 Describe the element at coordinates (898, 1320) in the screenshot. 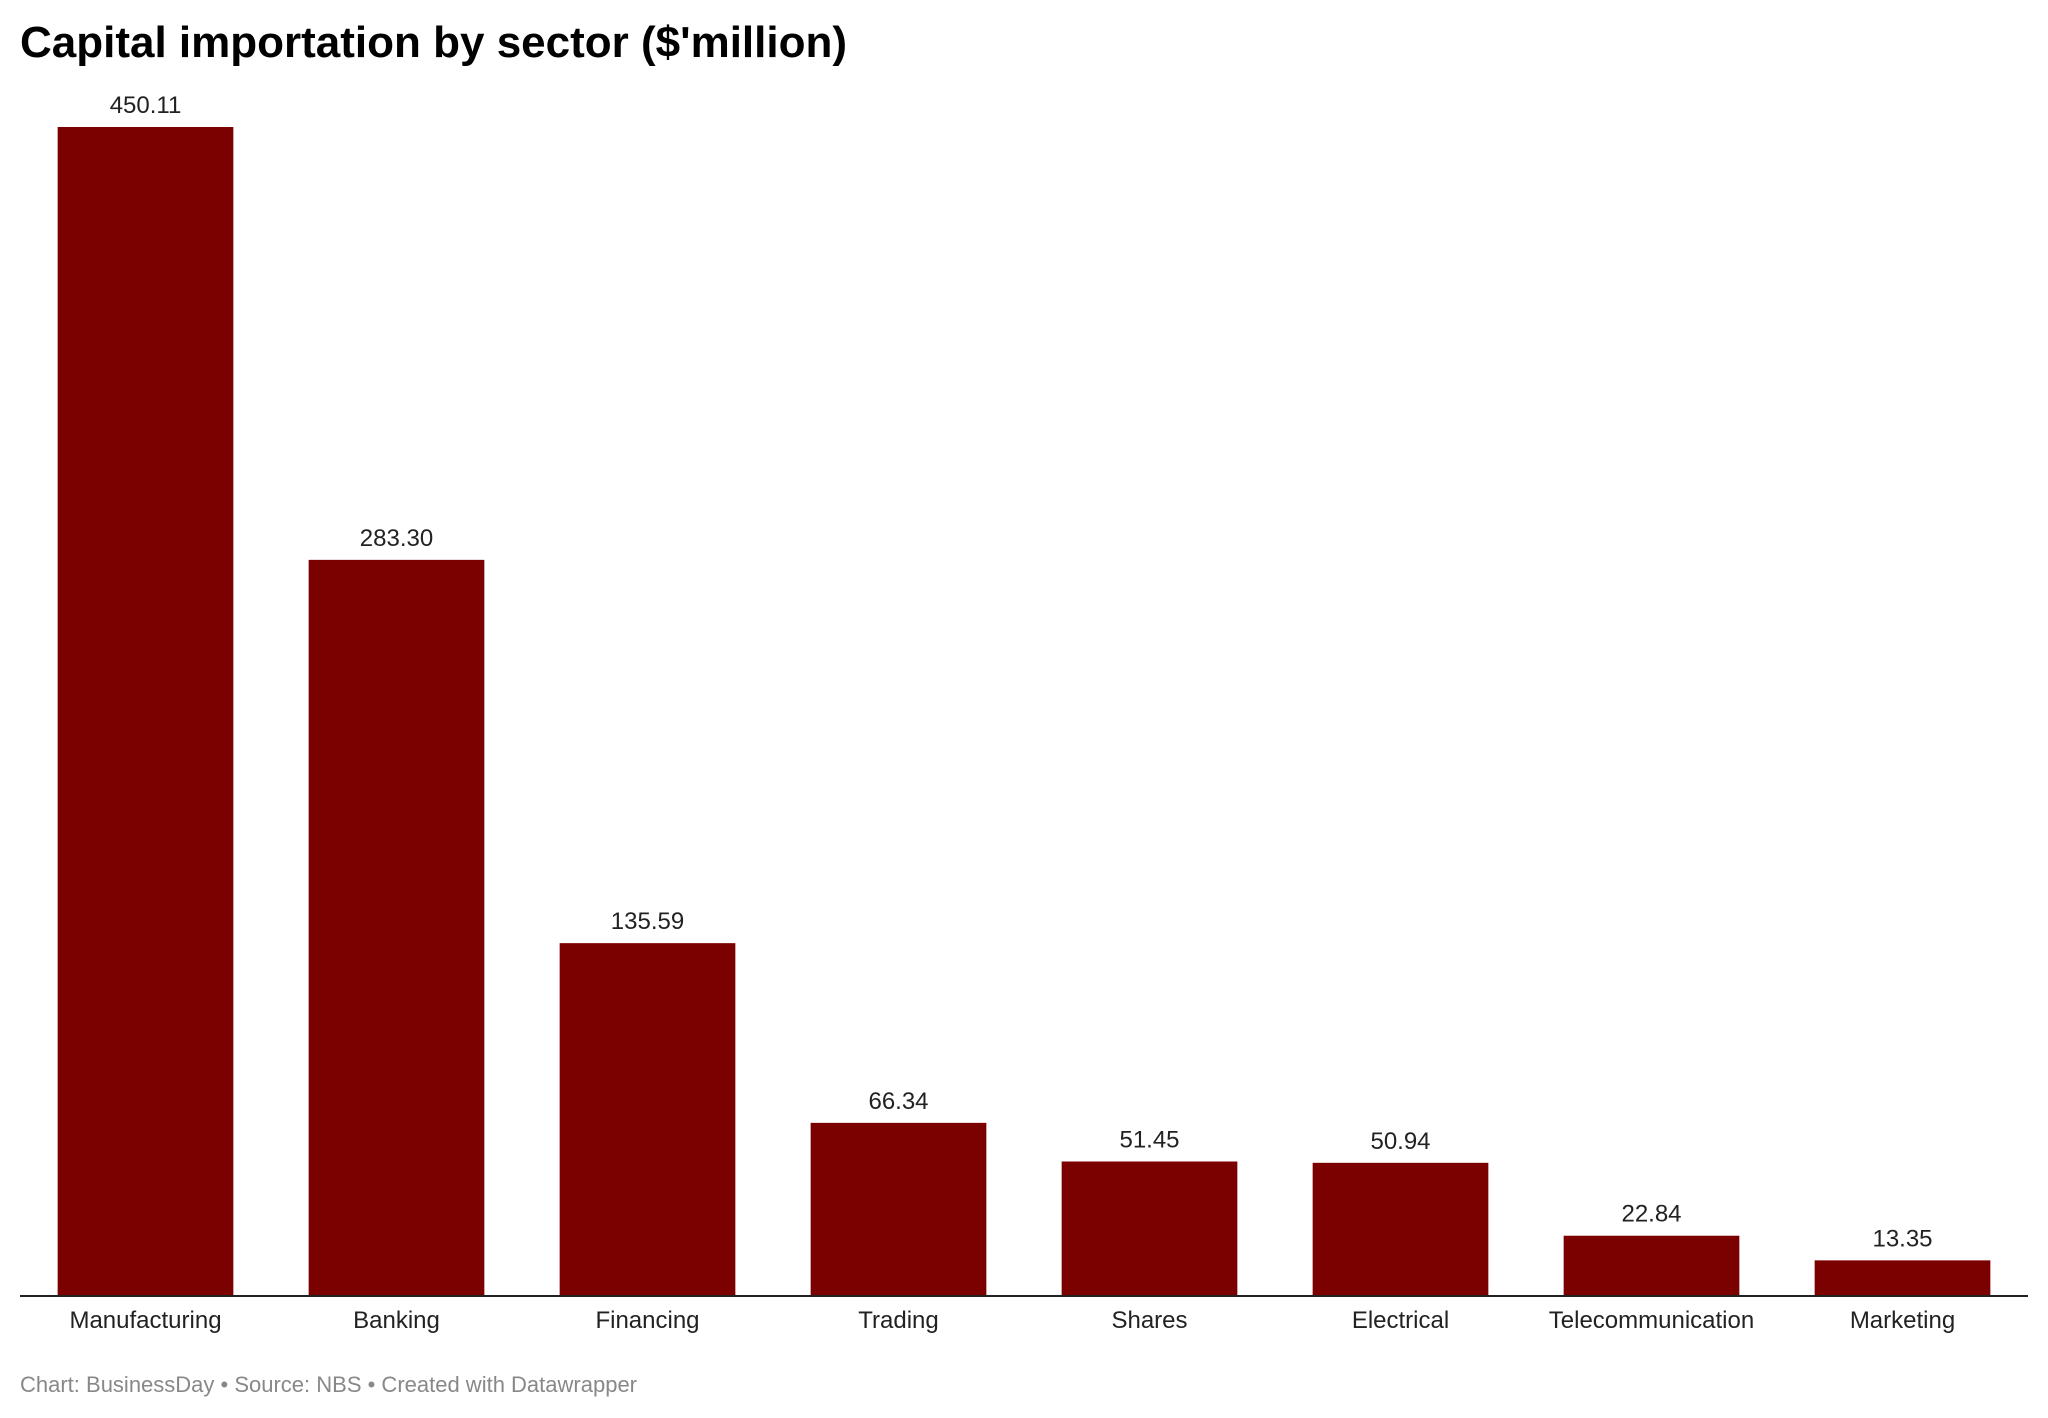

I see `category-label-trading: Trading` at that location.